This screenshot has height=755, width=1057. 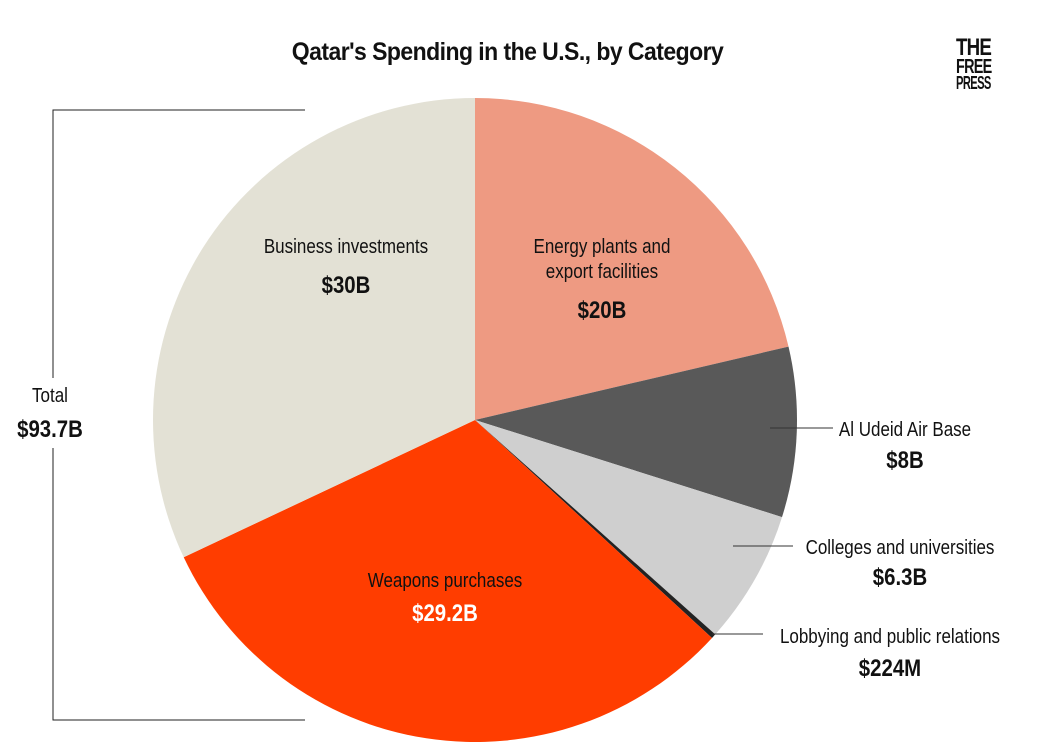 I want to click on slice-label-lobbying-and-public-relations: Lobbying and public relations, so click(x=890, y=636).